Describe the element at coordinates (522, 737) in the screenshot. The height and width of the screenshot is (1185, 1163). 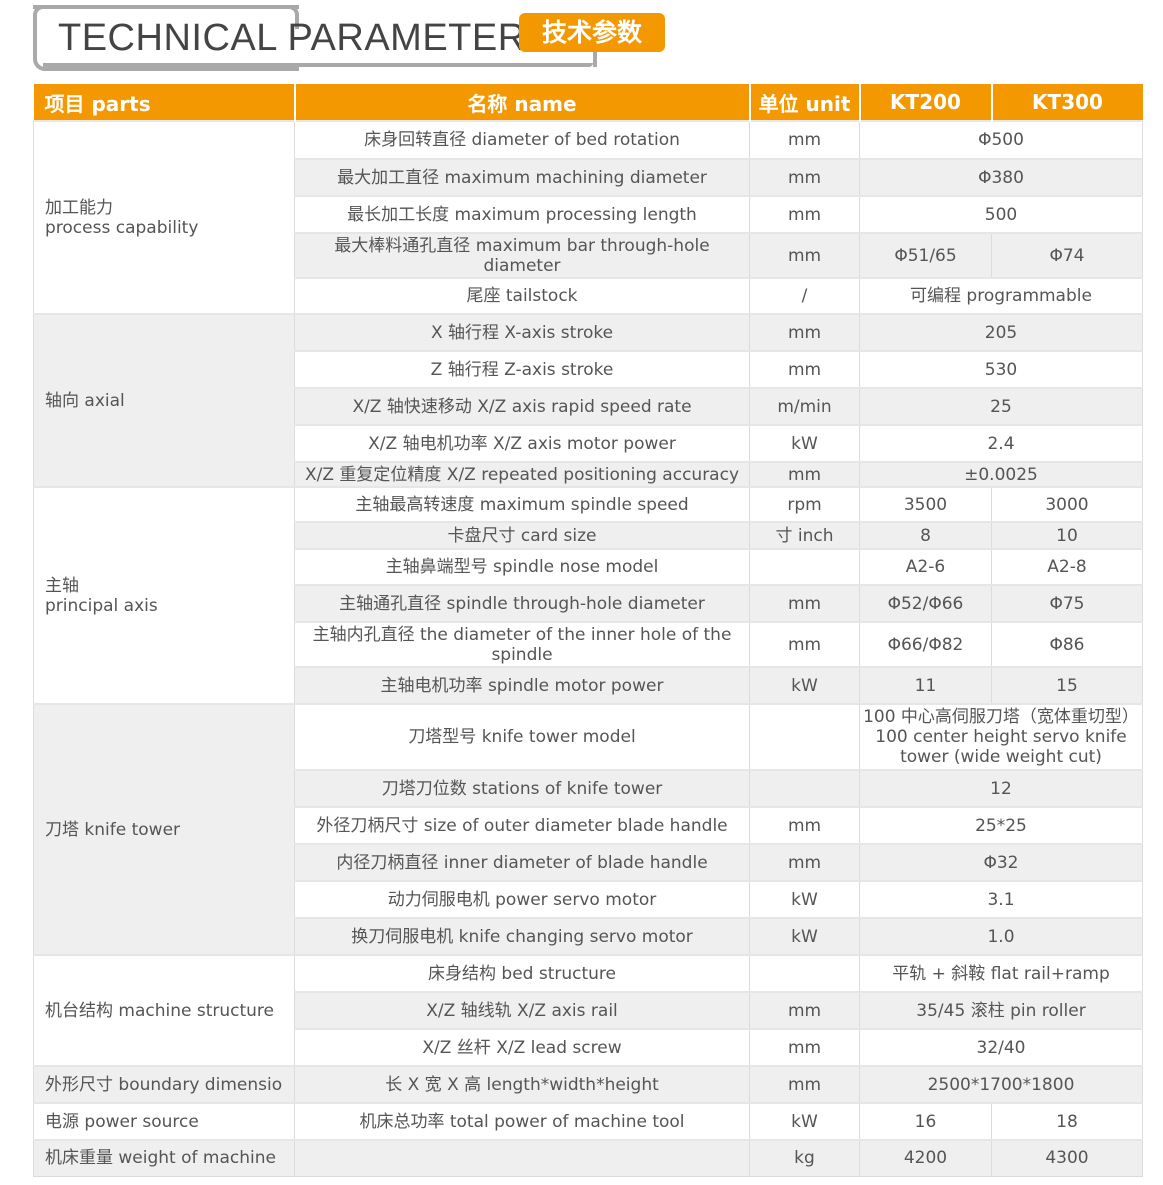
I see `param-name: 刀塔型号 knife tower model` at that location.